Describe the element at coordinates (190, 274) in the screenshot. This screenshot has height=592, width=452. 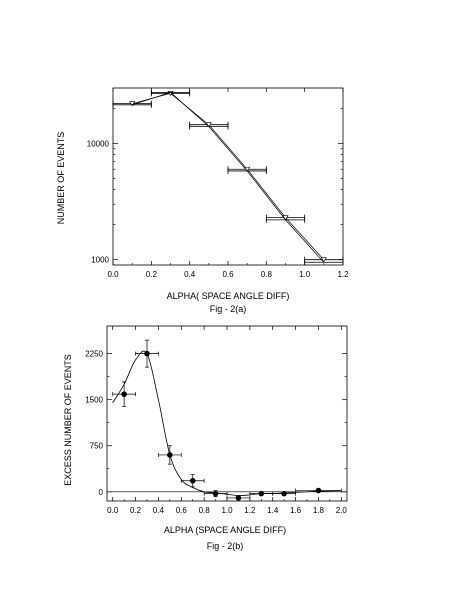
I see `chart-a-xtick-label: 0.4` at that location.